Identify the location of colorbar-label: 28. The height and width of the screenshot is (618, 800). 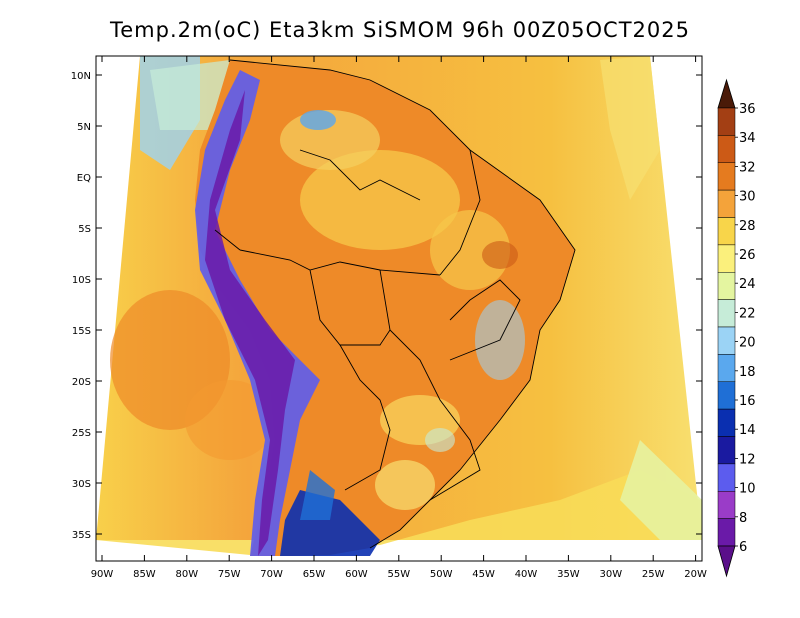
(747, 226).